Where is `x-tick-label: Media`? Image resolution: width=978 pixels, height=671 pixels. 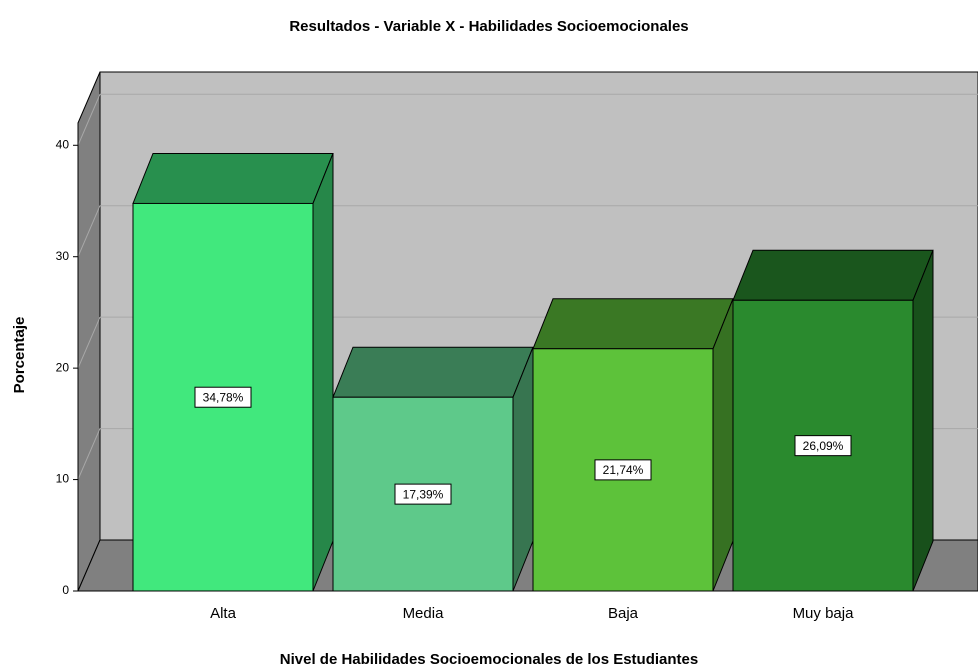 x-tick-label: Media is located at coordinates (424, 613).